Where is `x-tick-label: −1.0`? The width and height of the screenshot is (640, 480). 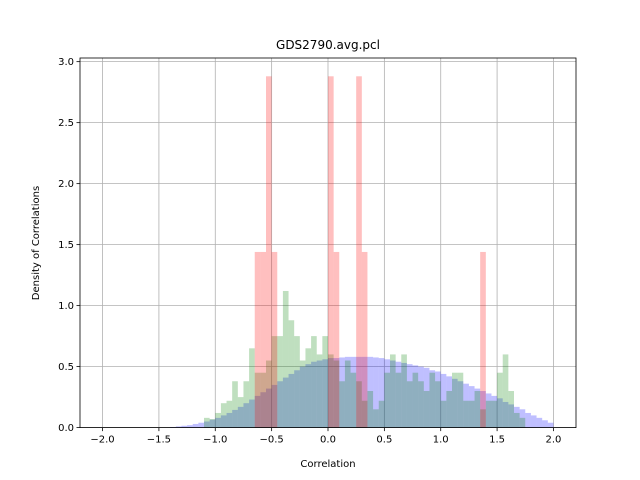
x-tick-label: −1.0 is located at coordinates (215, 440).